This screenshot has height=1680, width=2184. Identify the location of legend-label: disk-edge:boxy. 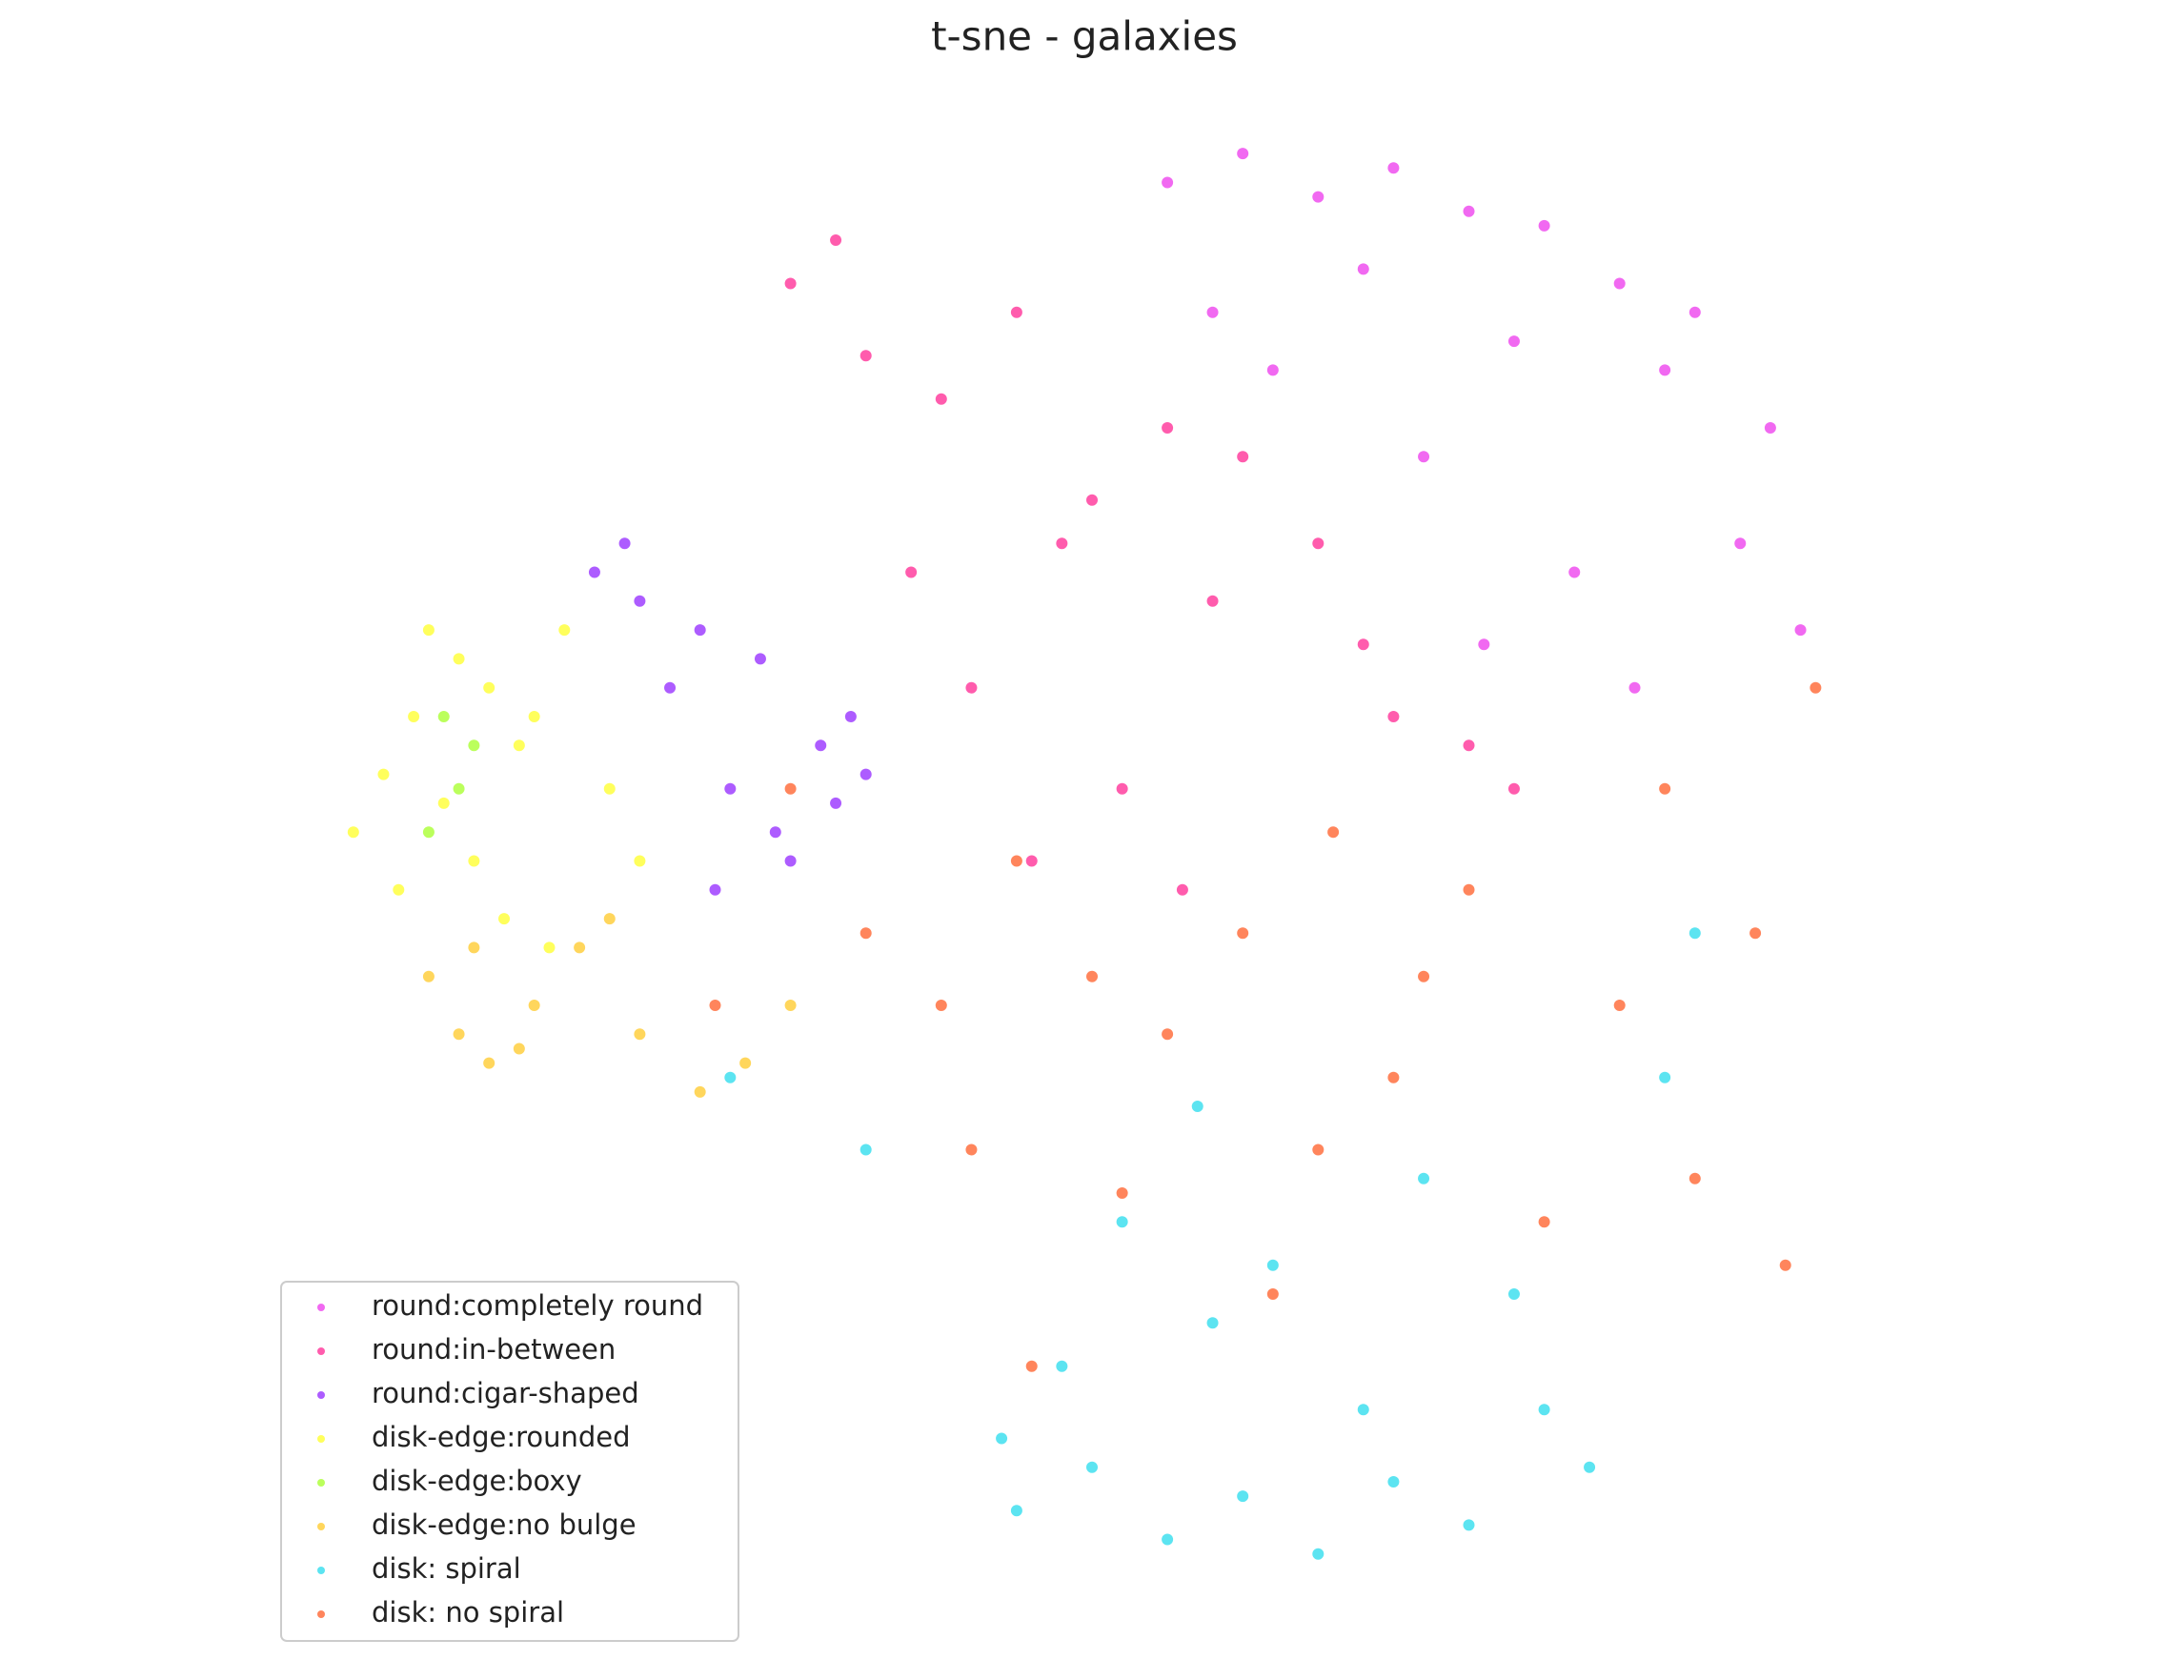
(477, 1481).